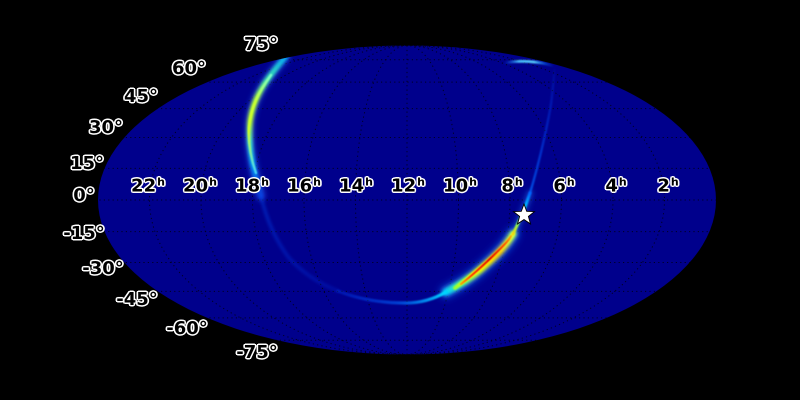 This screenshot has width=800, height=400. What do you see at coordinates (87, 163) in the screenshot?
I see `dec-tick-p15: 15°` at bounding box center [87, 163].